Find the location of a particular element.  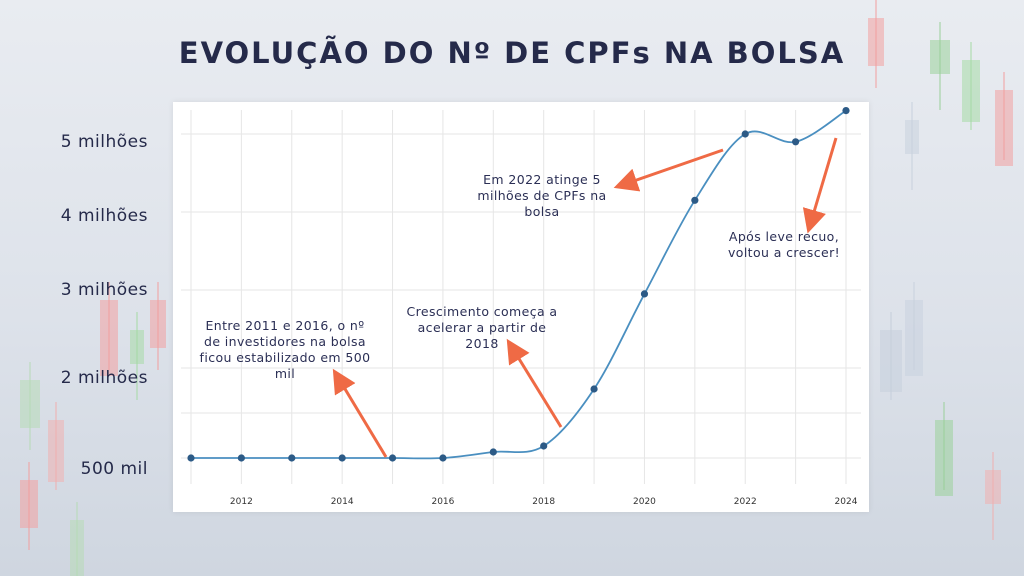

y-tick-label: 5 milhões is located at coordinates (104, 142).